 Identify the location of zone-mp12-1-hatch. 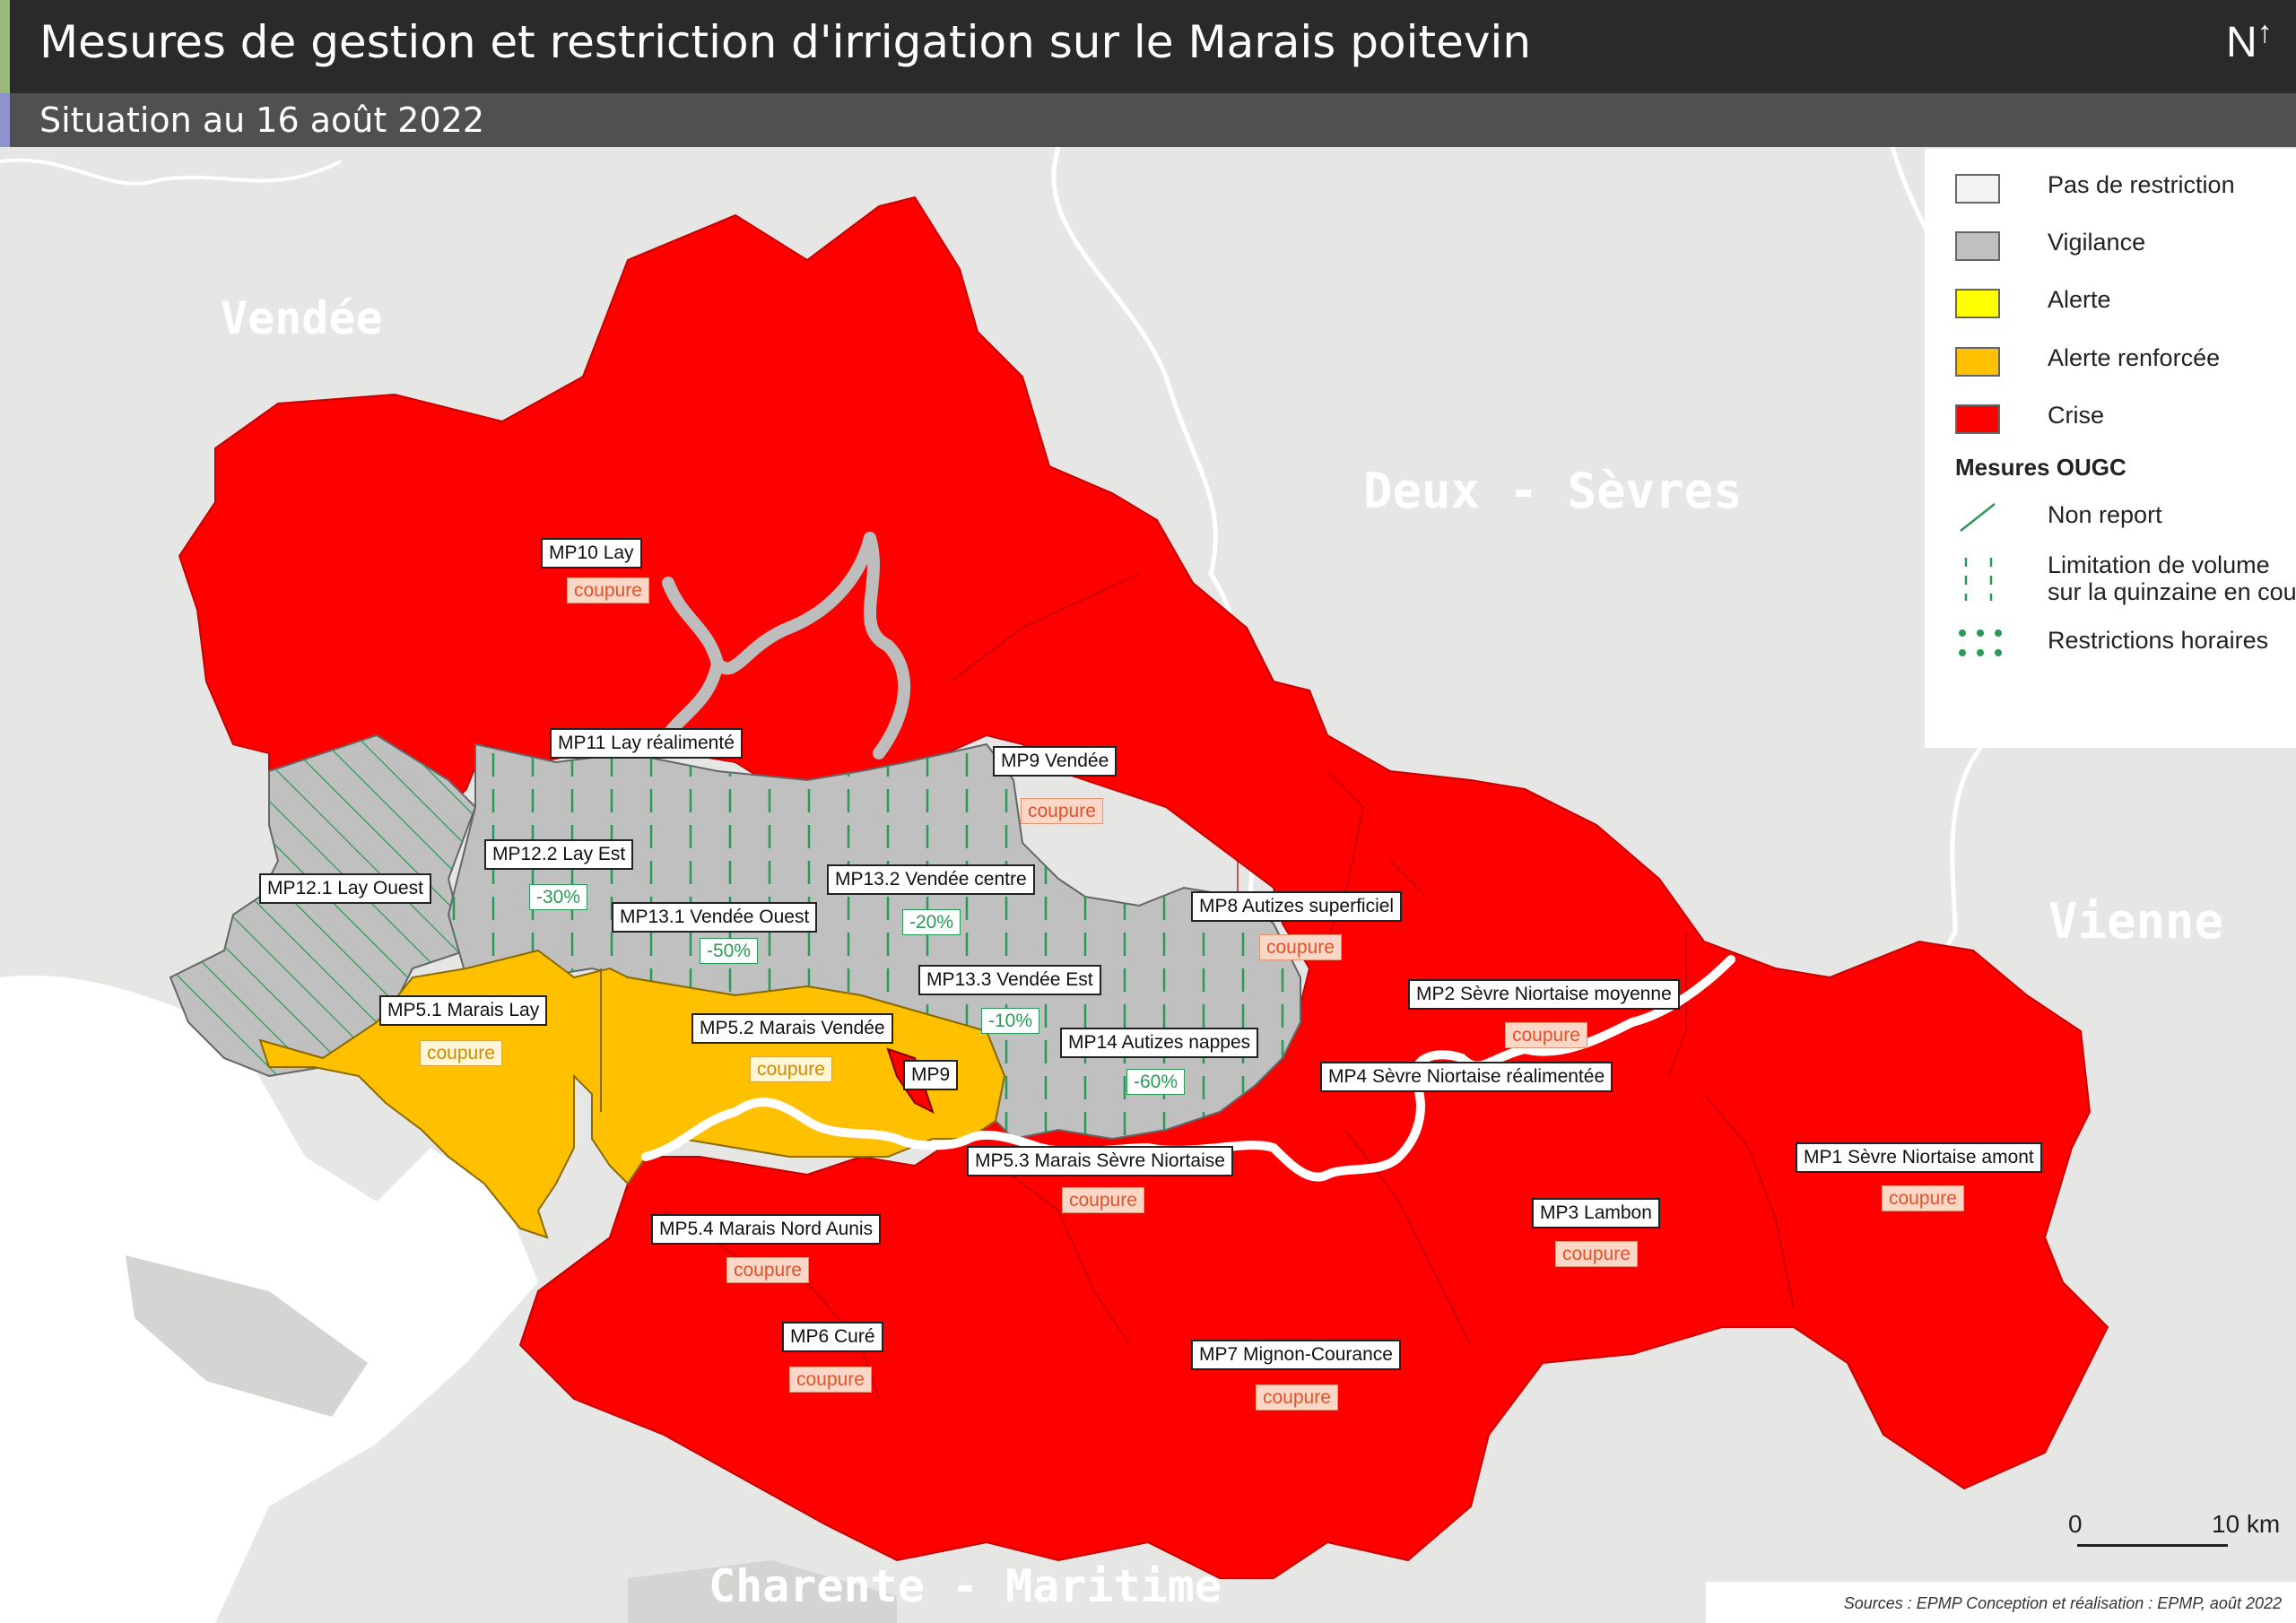
(322, 905).